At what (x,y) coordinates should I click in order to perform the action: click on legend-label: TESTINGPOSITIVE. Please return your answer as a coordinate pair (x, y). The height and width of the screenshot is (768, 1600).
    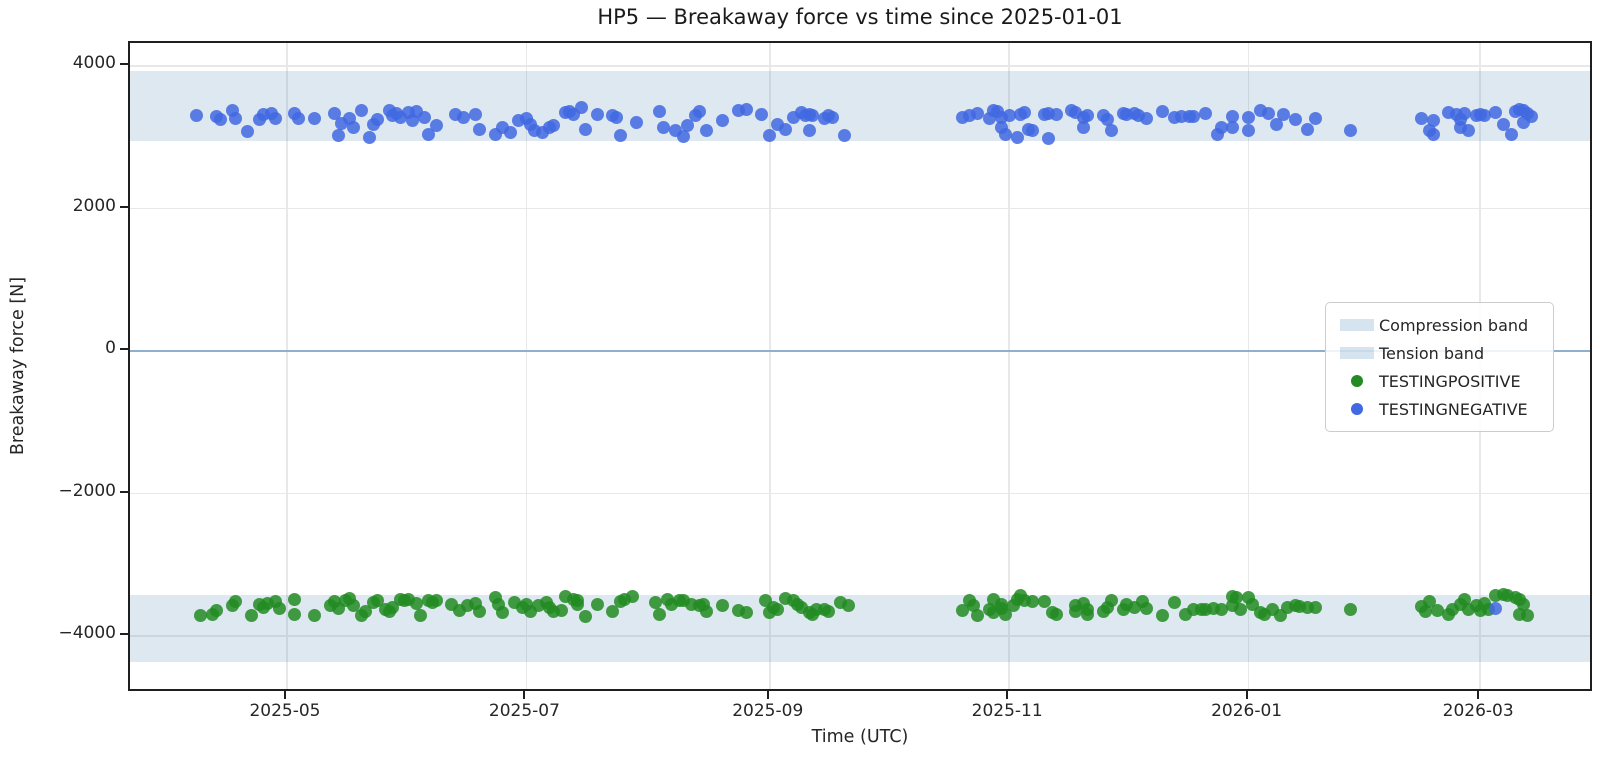
    Looking at the image, I should click on (1450, 381).